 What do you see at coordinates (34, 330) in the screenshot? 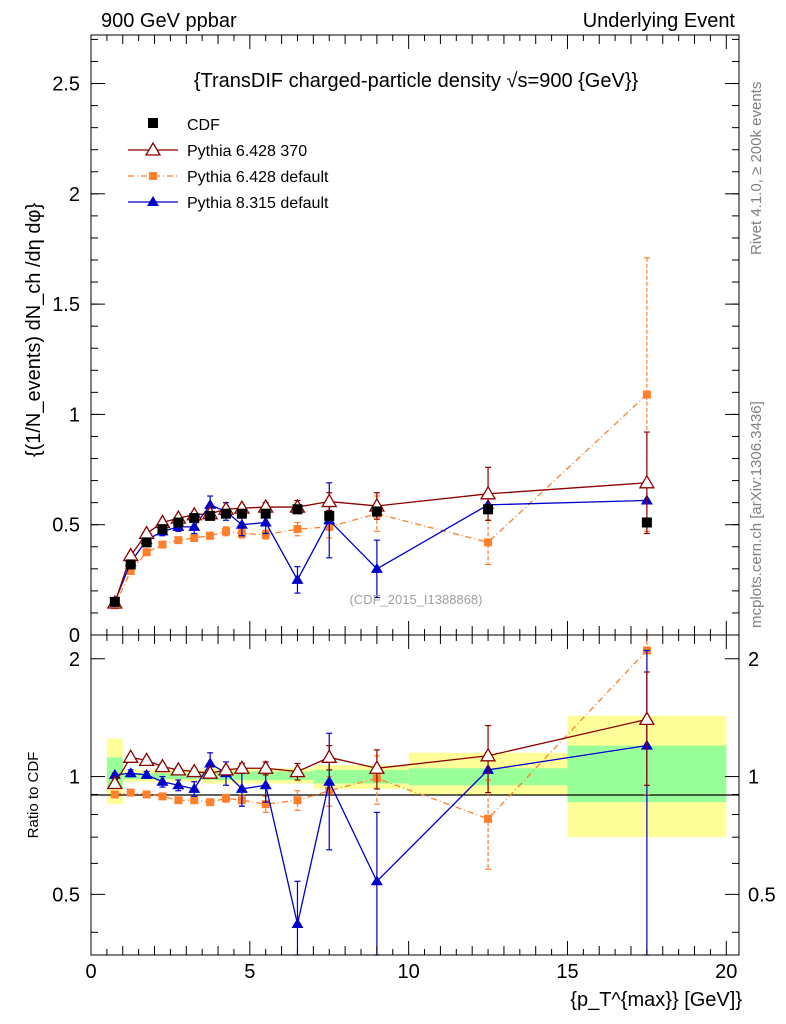
I see `main-y-axis-label: {(1/N_events) dN_ch /dη dφ}` at bounding box center [34, 330].